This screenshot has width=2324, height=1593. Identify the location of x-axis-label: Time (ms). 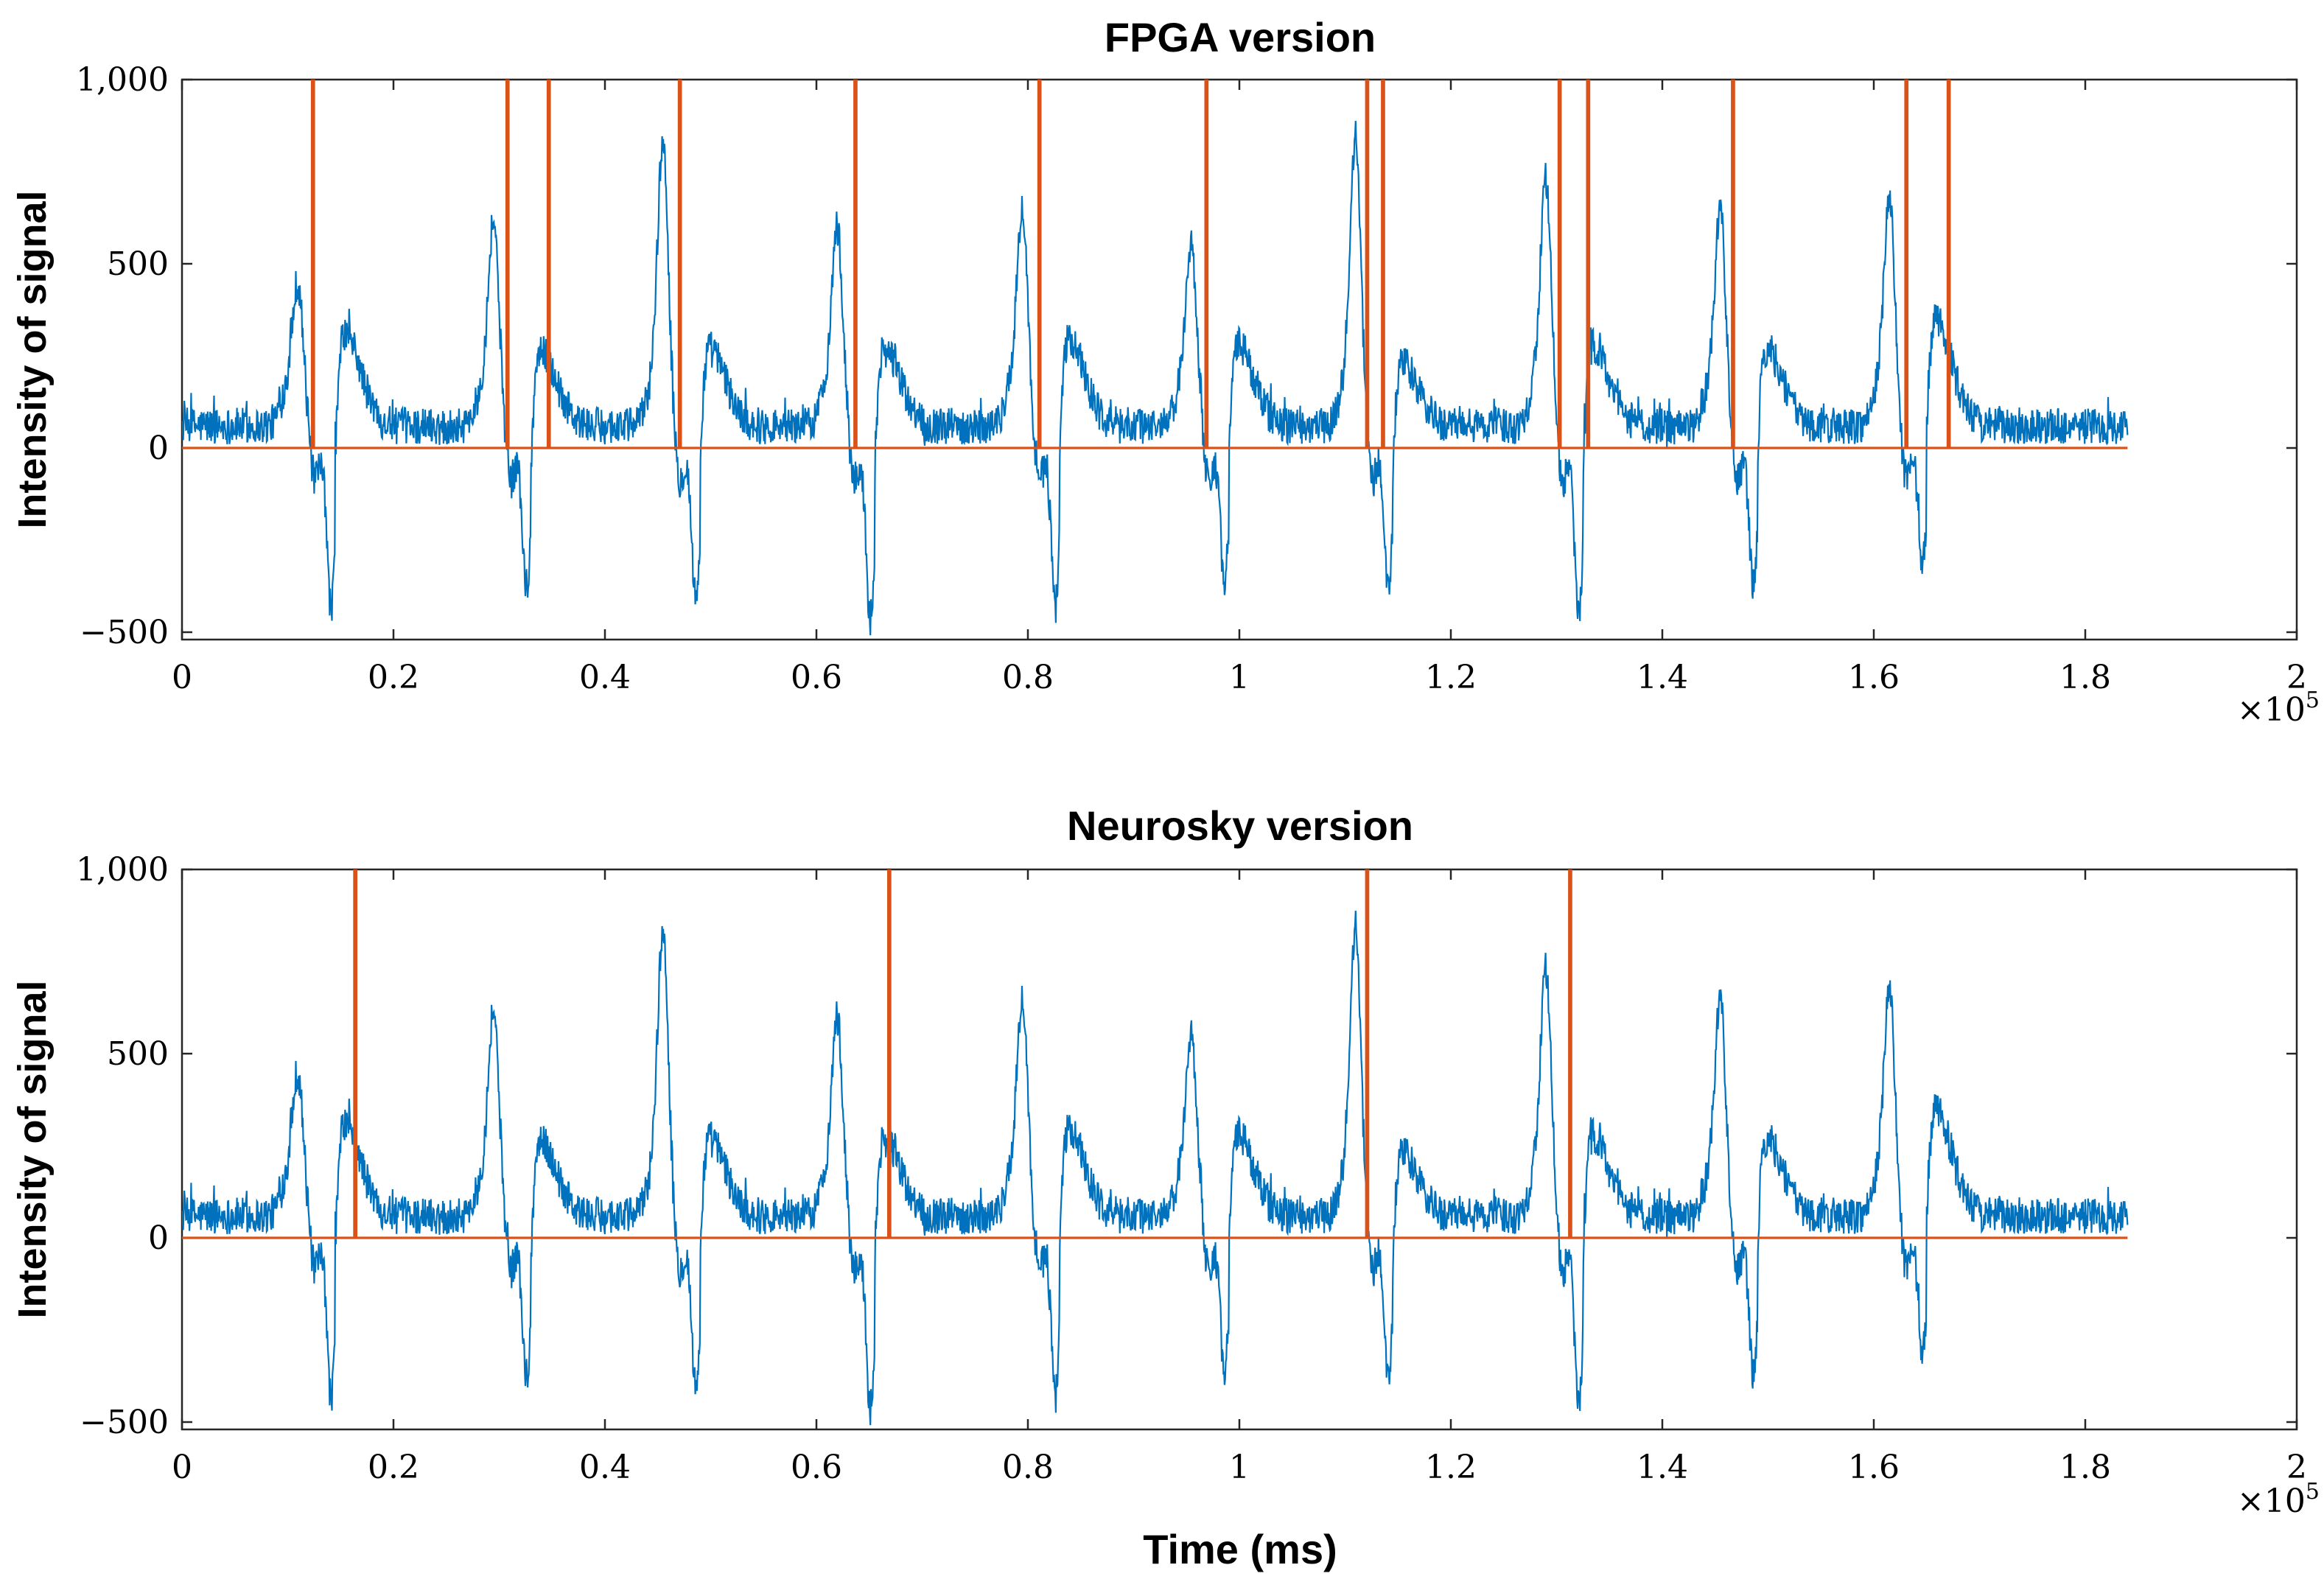
(1240, 1549).